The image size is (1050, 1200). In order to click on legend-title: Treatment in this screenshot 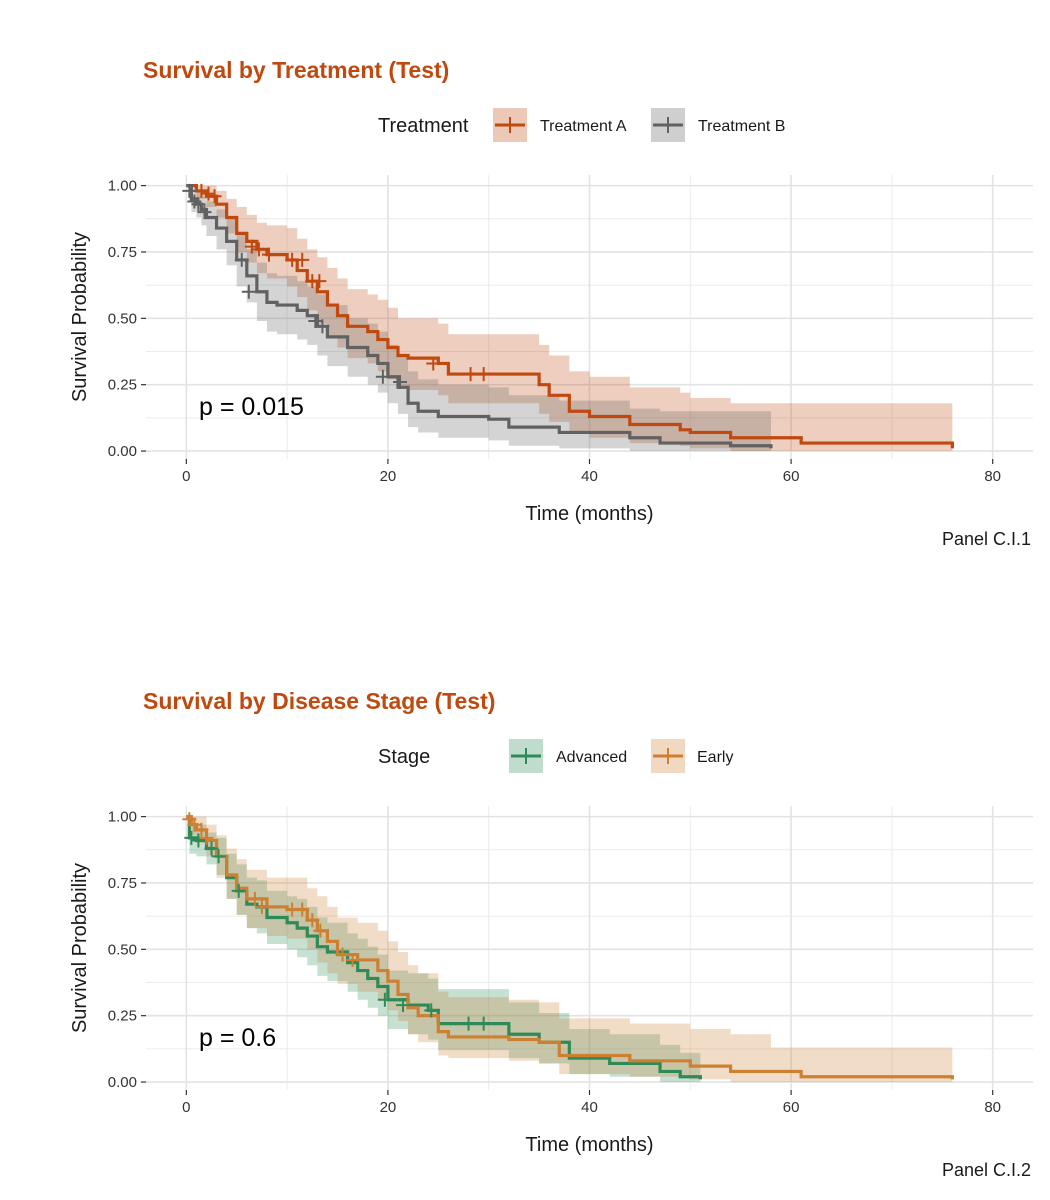, I will do `click(423, 126)`.